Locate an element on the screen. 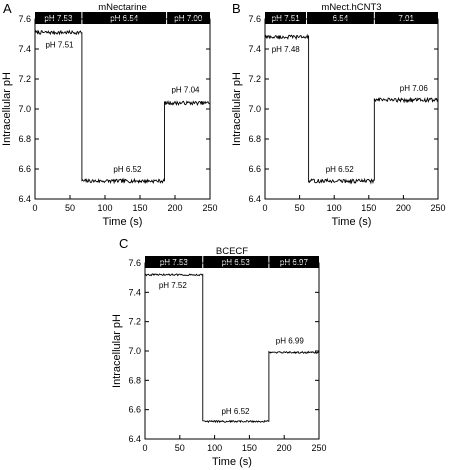 The image size is (449, 470). panel-letter: A is located at coordinates (7, 8).